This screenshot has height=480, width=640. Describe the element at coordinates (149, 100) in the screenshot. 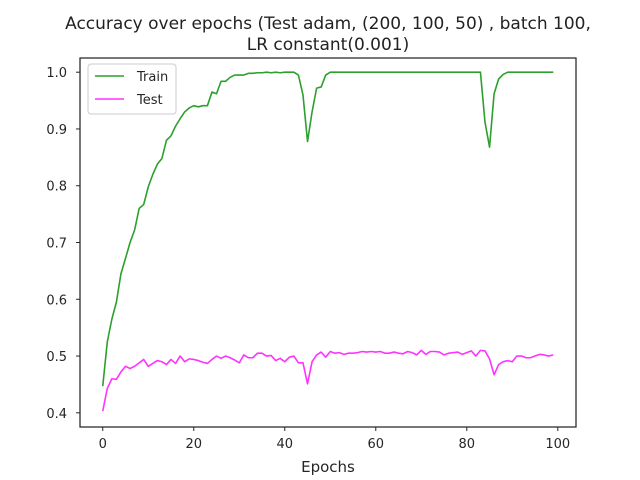

I see `legend-label-test: Test` at that location.